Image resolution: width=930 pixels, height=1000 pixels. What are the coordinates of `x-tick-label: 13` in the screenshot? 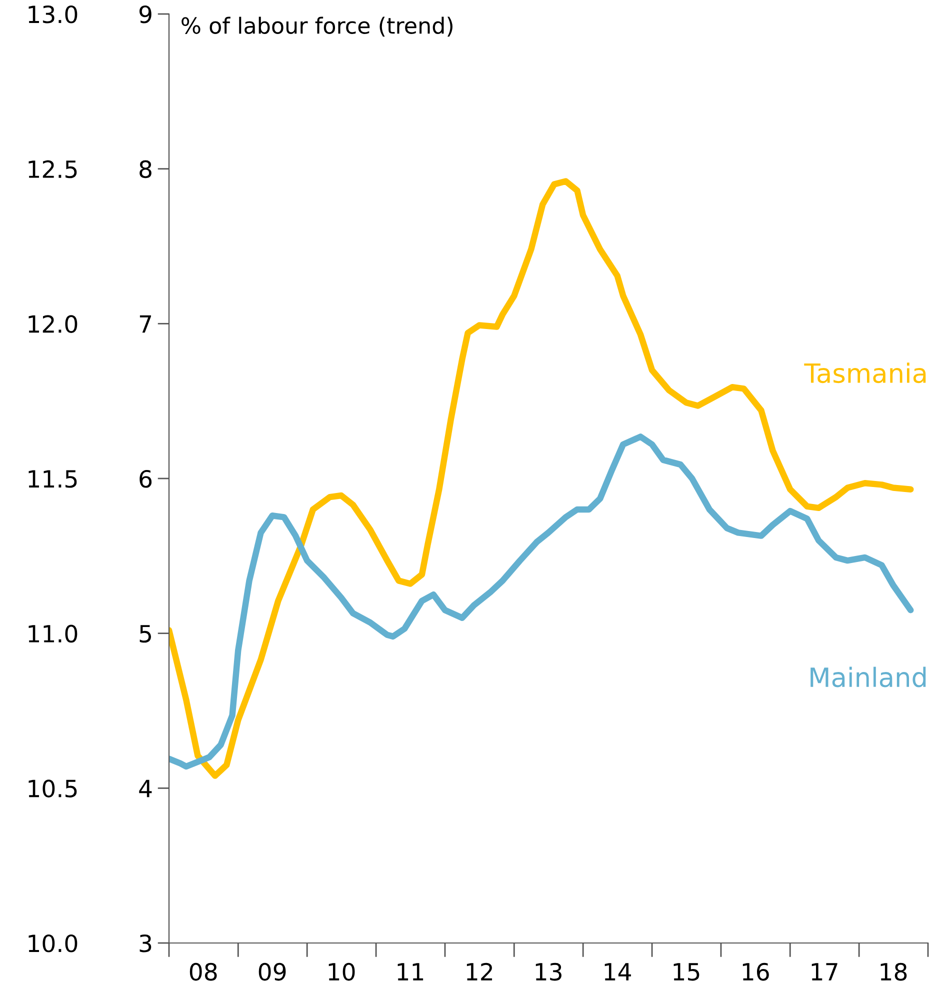 It's located at (549, 971).